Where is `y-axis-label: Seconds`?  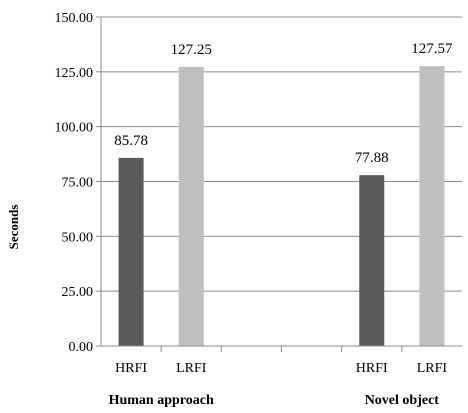
y-axis-label: Seconds is located at coordinates (13, 227).